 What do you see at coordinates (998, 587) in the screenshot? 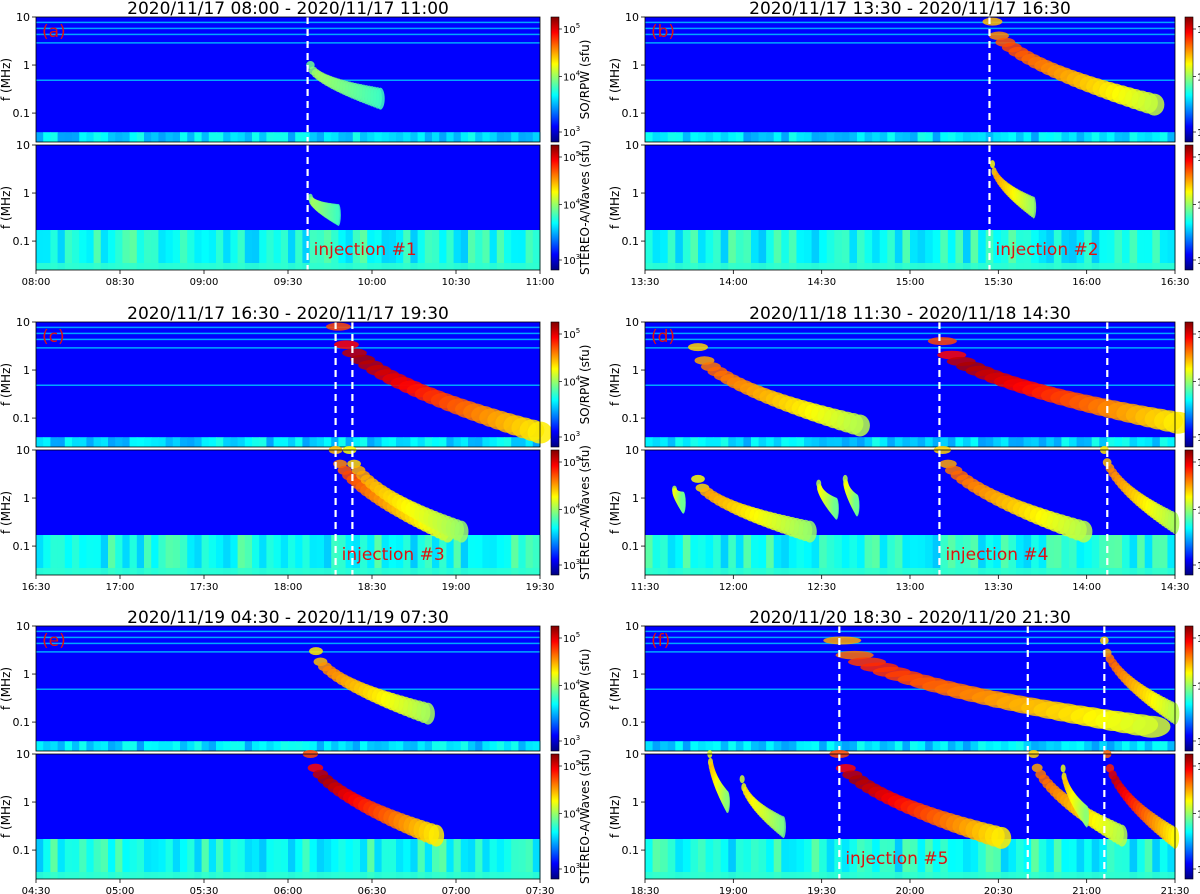
I see `x-tick-label: 13:30` at bounding box center [998, 587].